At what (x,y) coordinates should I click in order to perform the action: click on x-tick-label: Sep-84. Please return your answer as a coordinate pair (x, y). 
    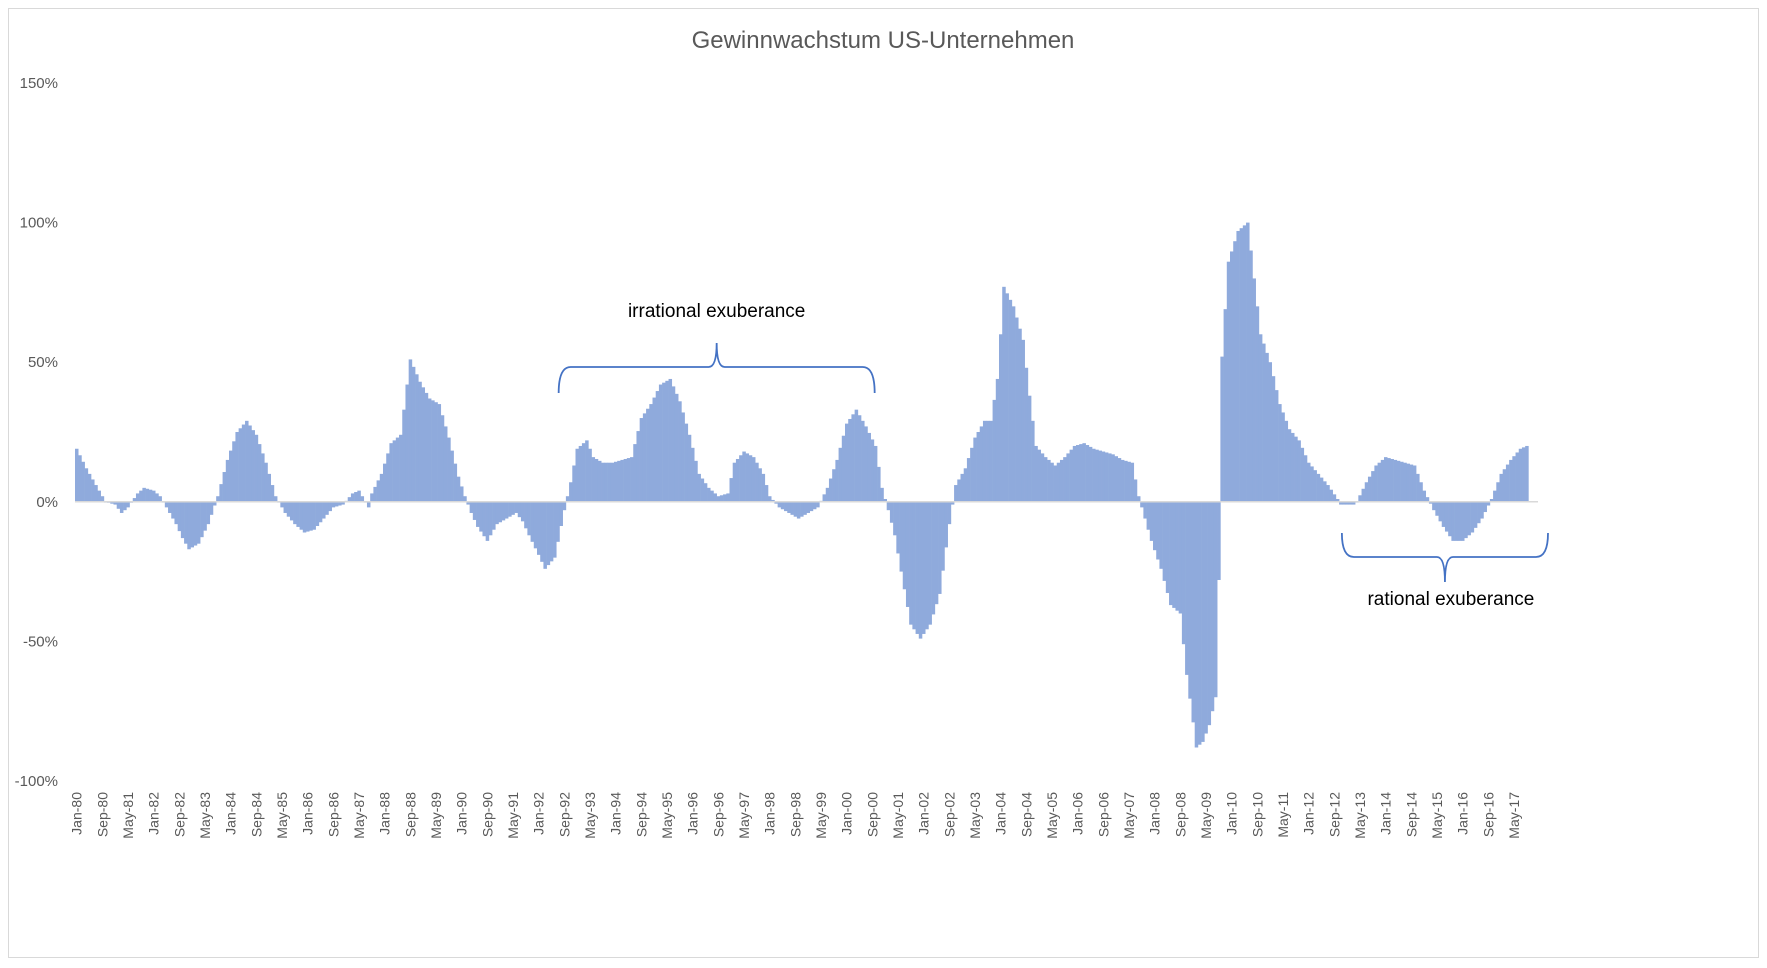
    Looking at the image, I should click on (256, 814).